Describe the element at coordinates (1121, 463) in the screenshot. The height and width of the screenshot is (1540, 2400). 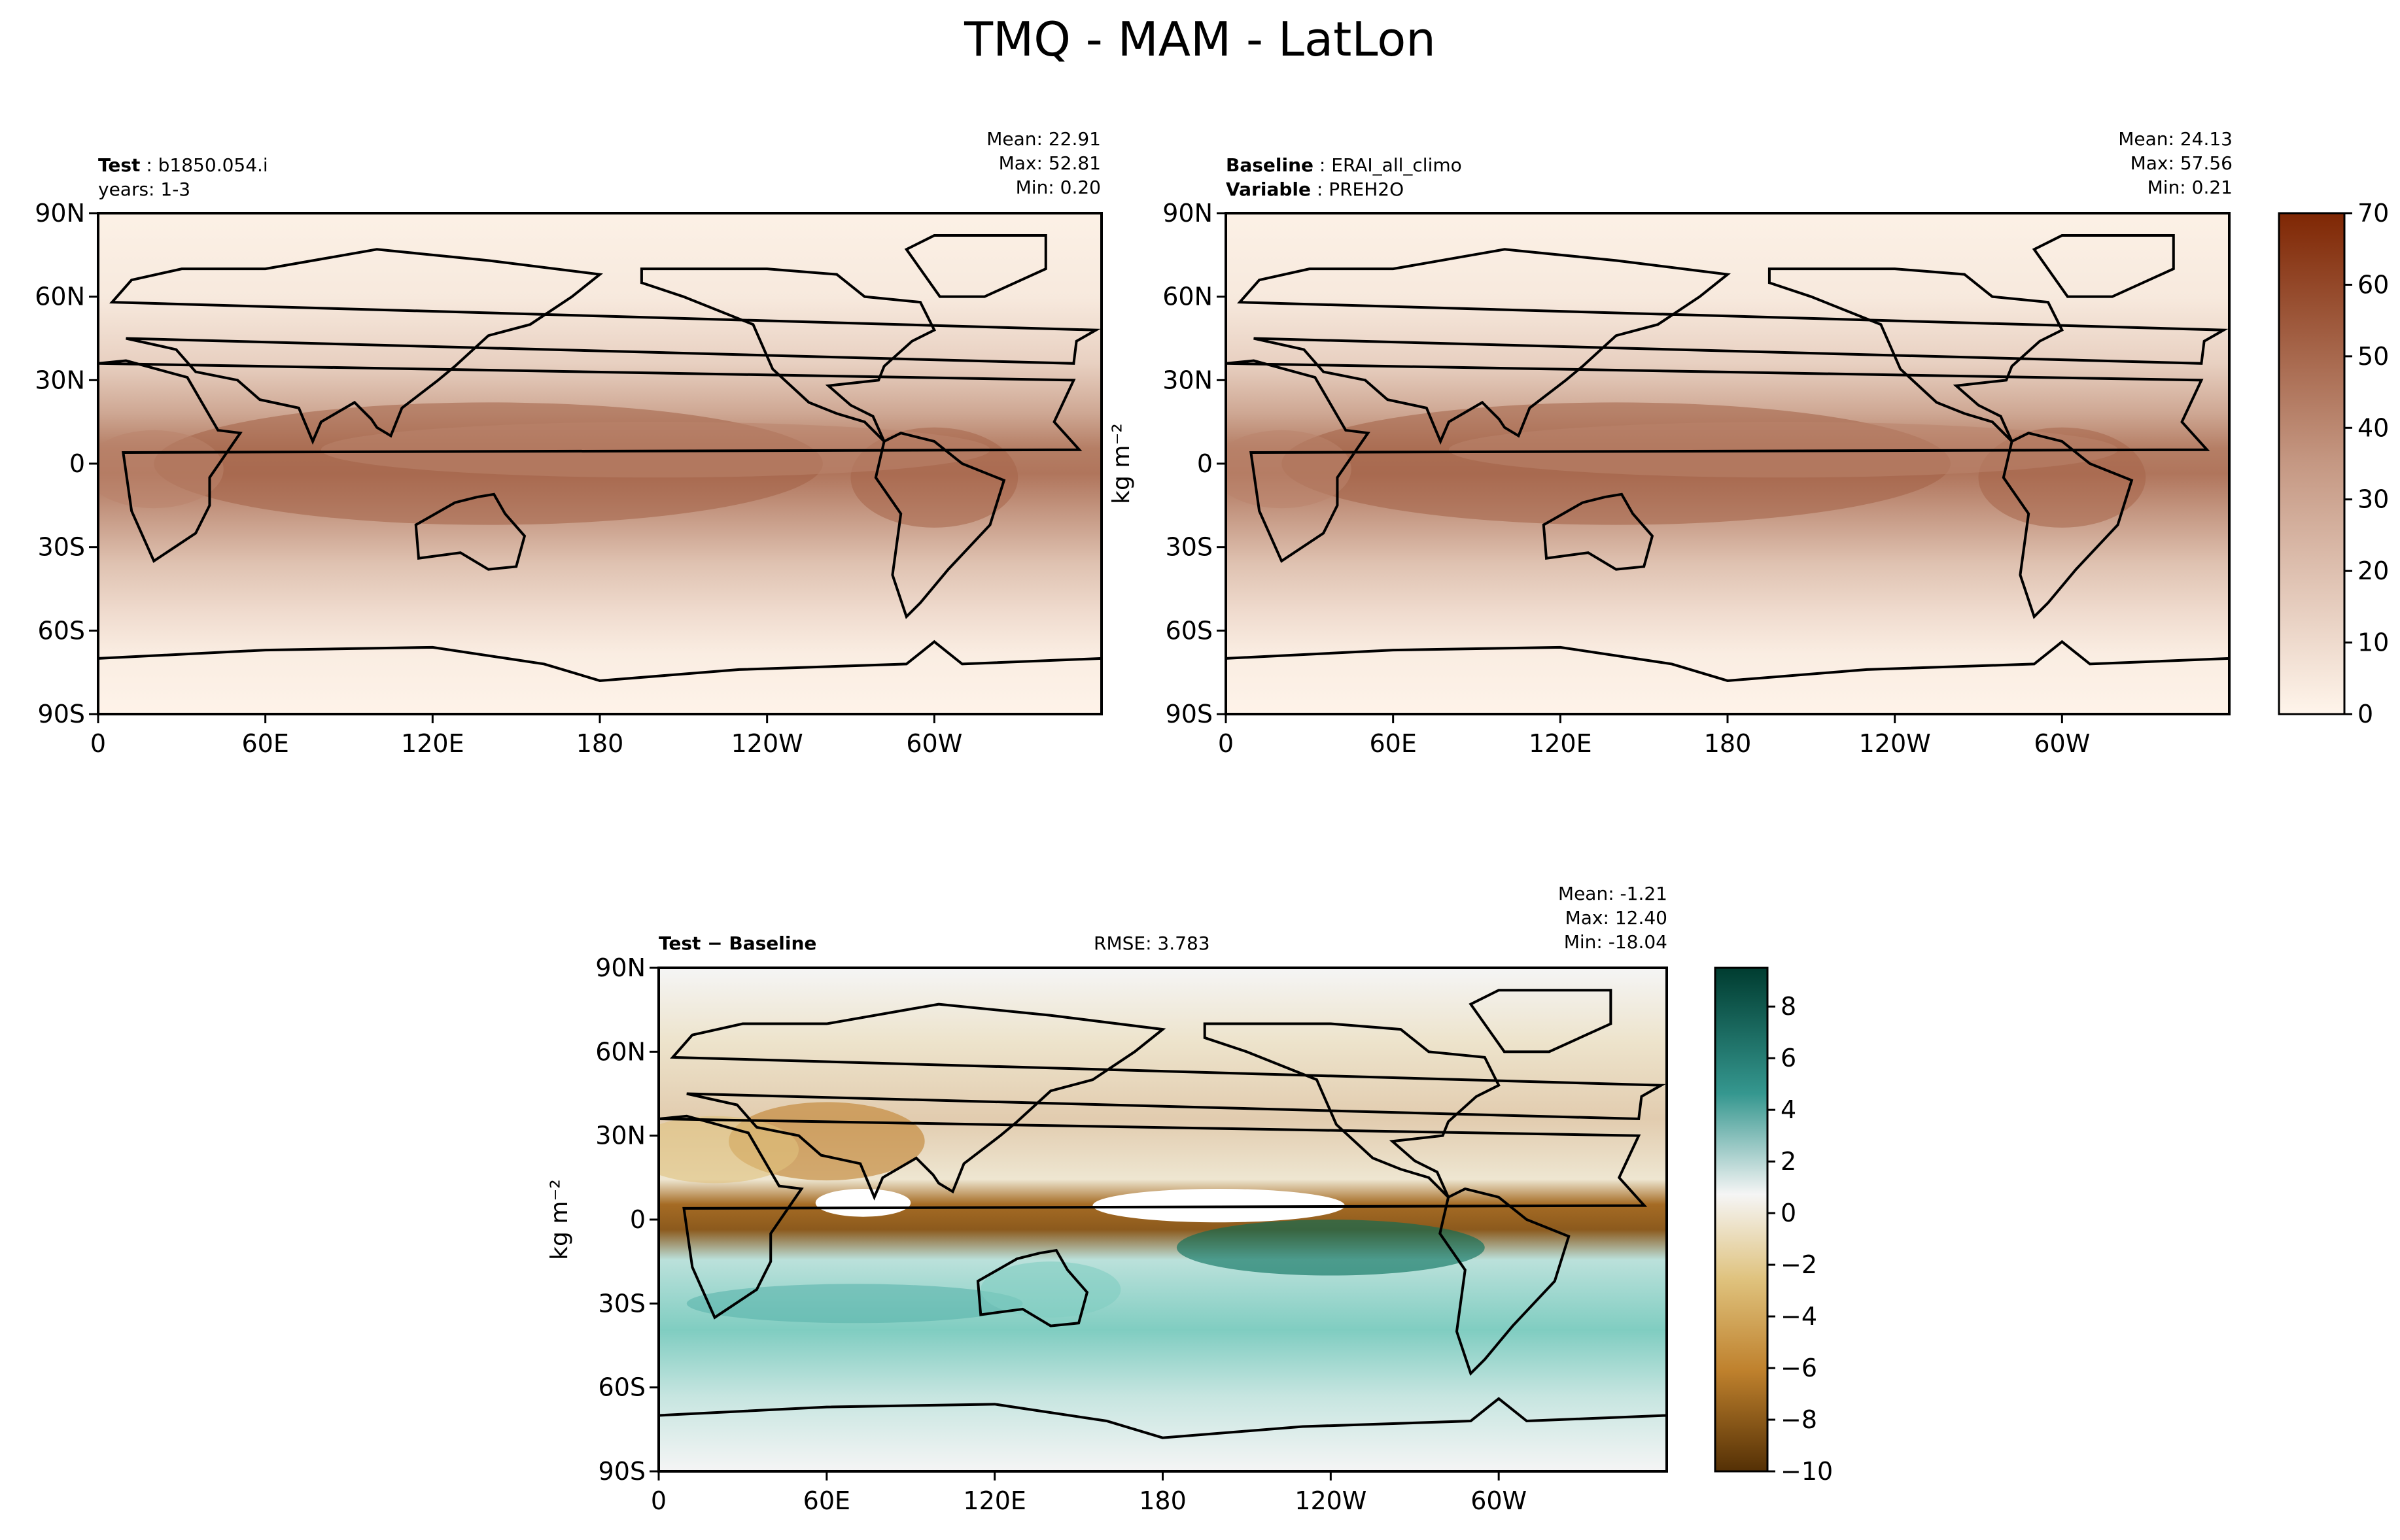
I see `colorbar-label-0: kg m⁻²` at that location.